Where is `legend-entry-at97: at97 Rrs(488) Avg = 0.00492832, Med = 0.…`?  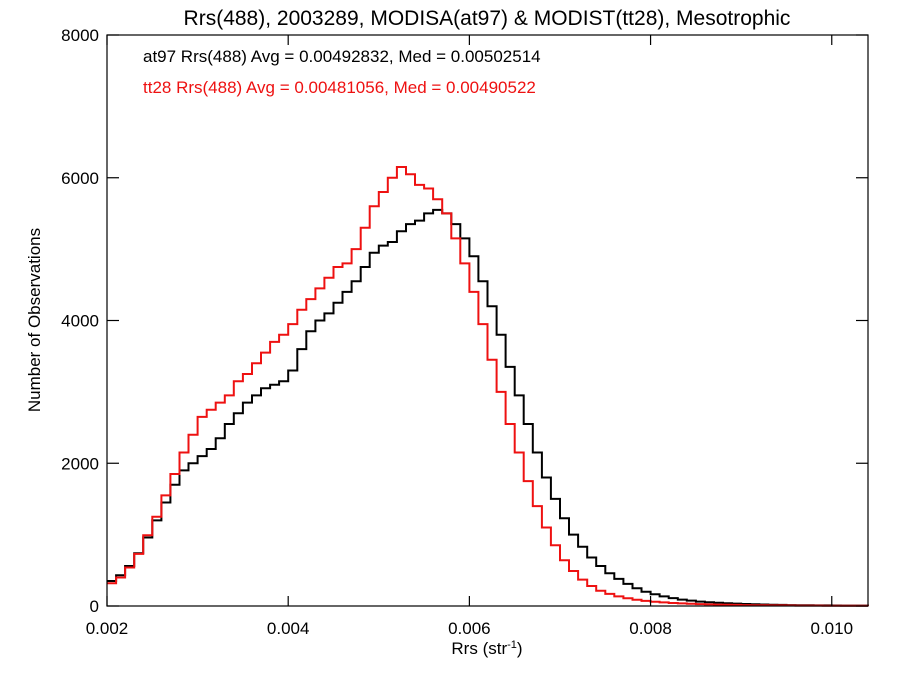
legend-entry-at97: at97 Rrs(488) Avg = 0.00492832, Med = 0.… is located at coordinates (342, 56).